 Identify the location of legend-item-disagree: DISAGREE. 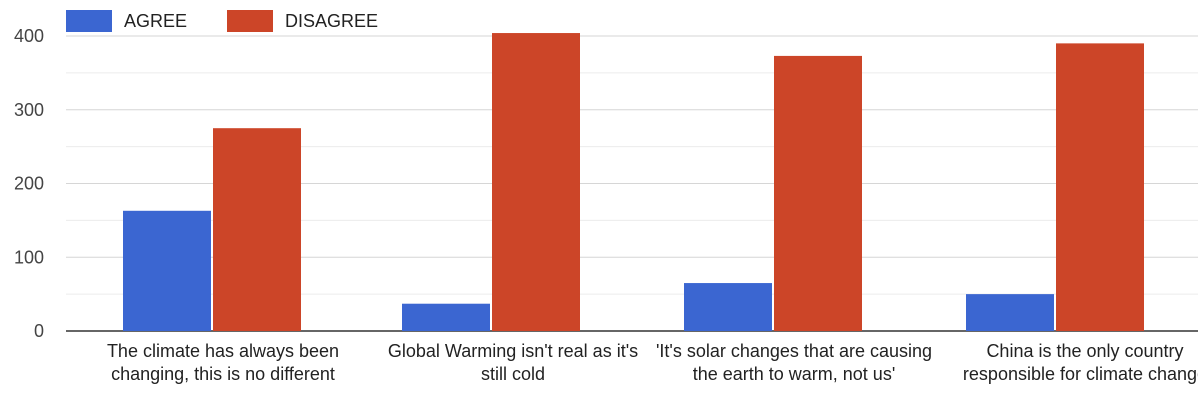
(302, 21).